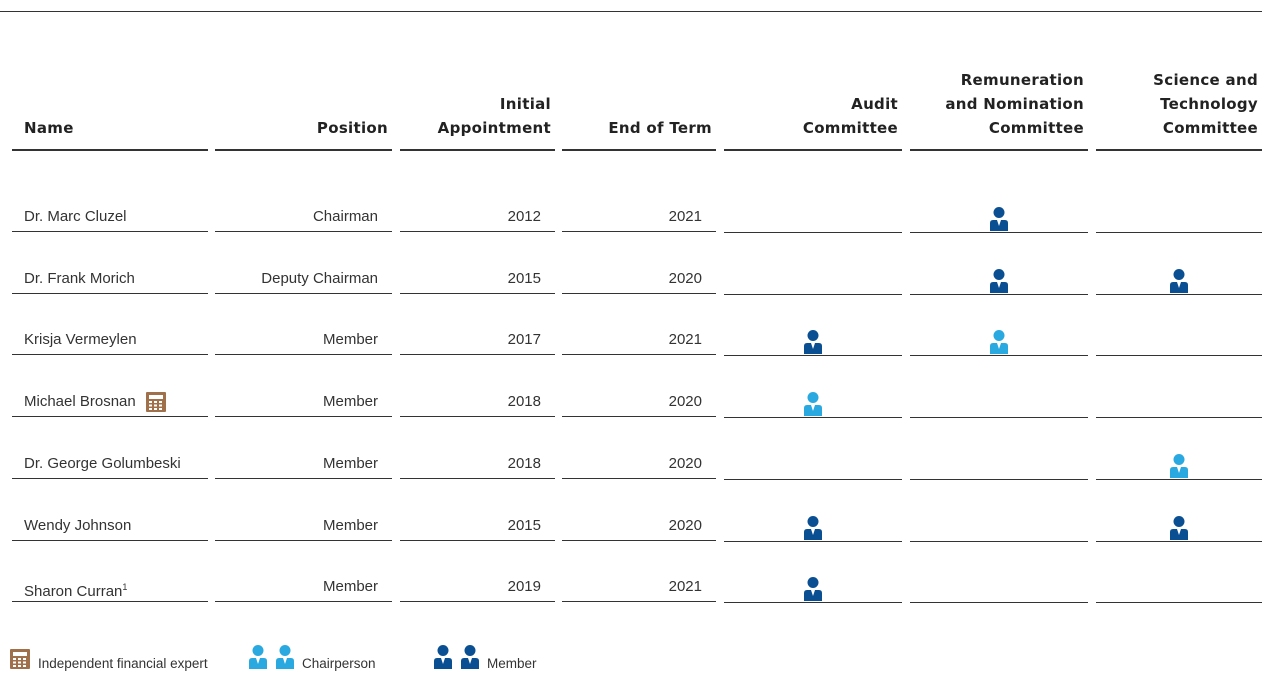  What do you see at coordinates (660, 128) in the screenshot?
I see `header-text: End of Term` at bounding box center [660, 128].